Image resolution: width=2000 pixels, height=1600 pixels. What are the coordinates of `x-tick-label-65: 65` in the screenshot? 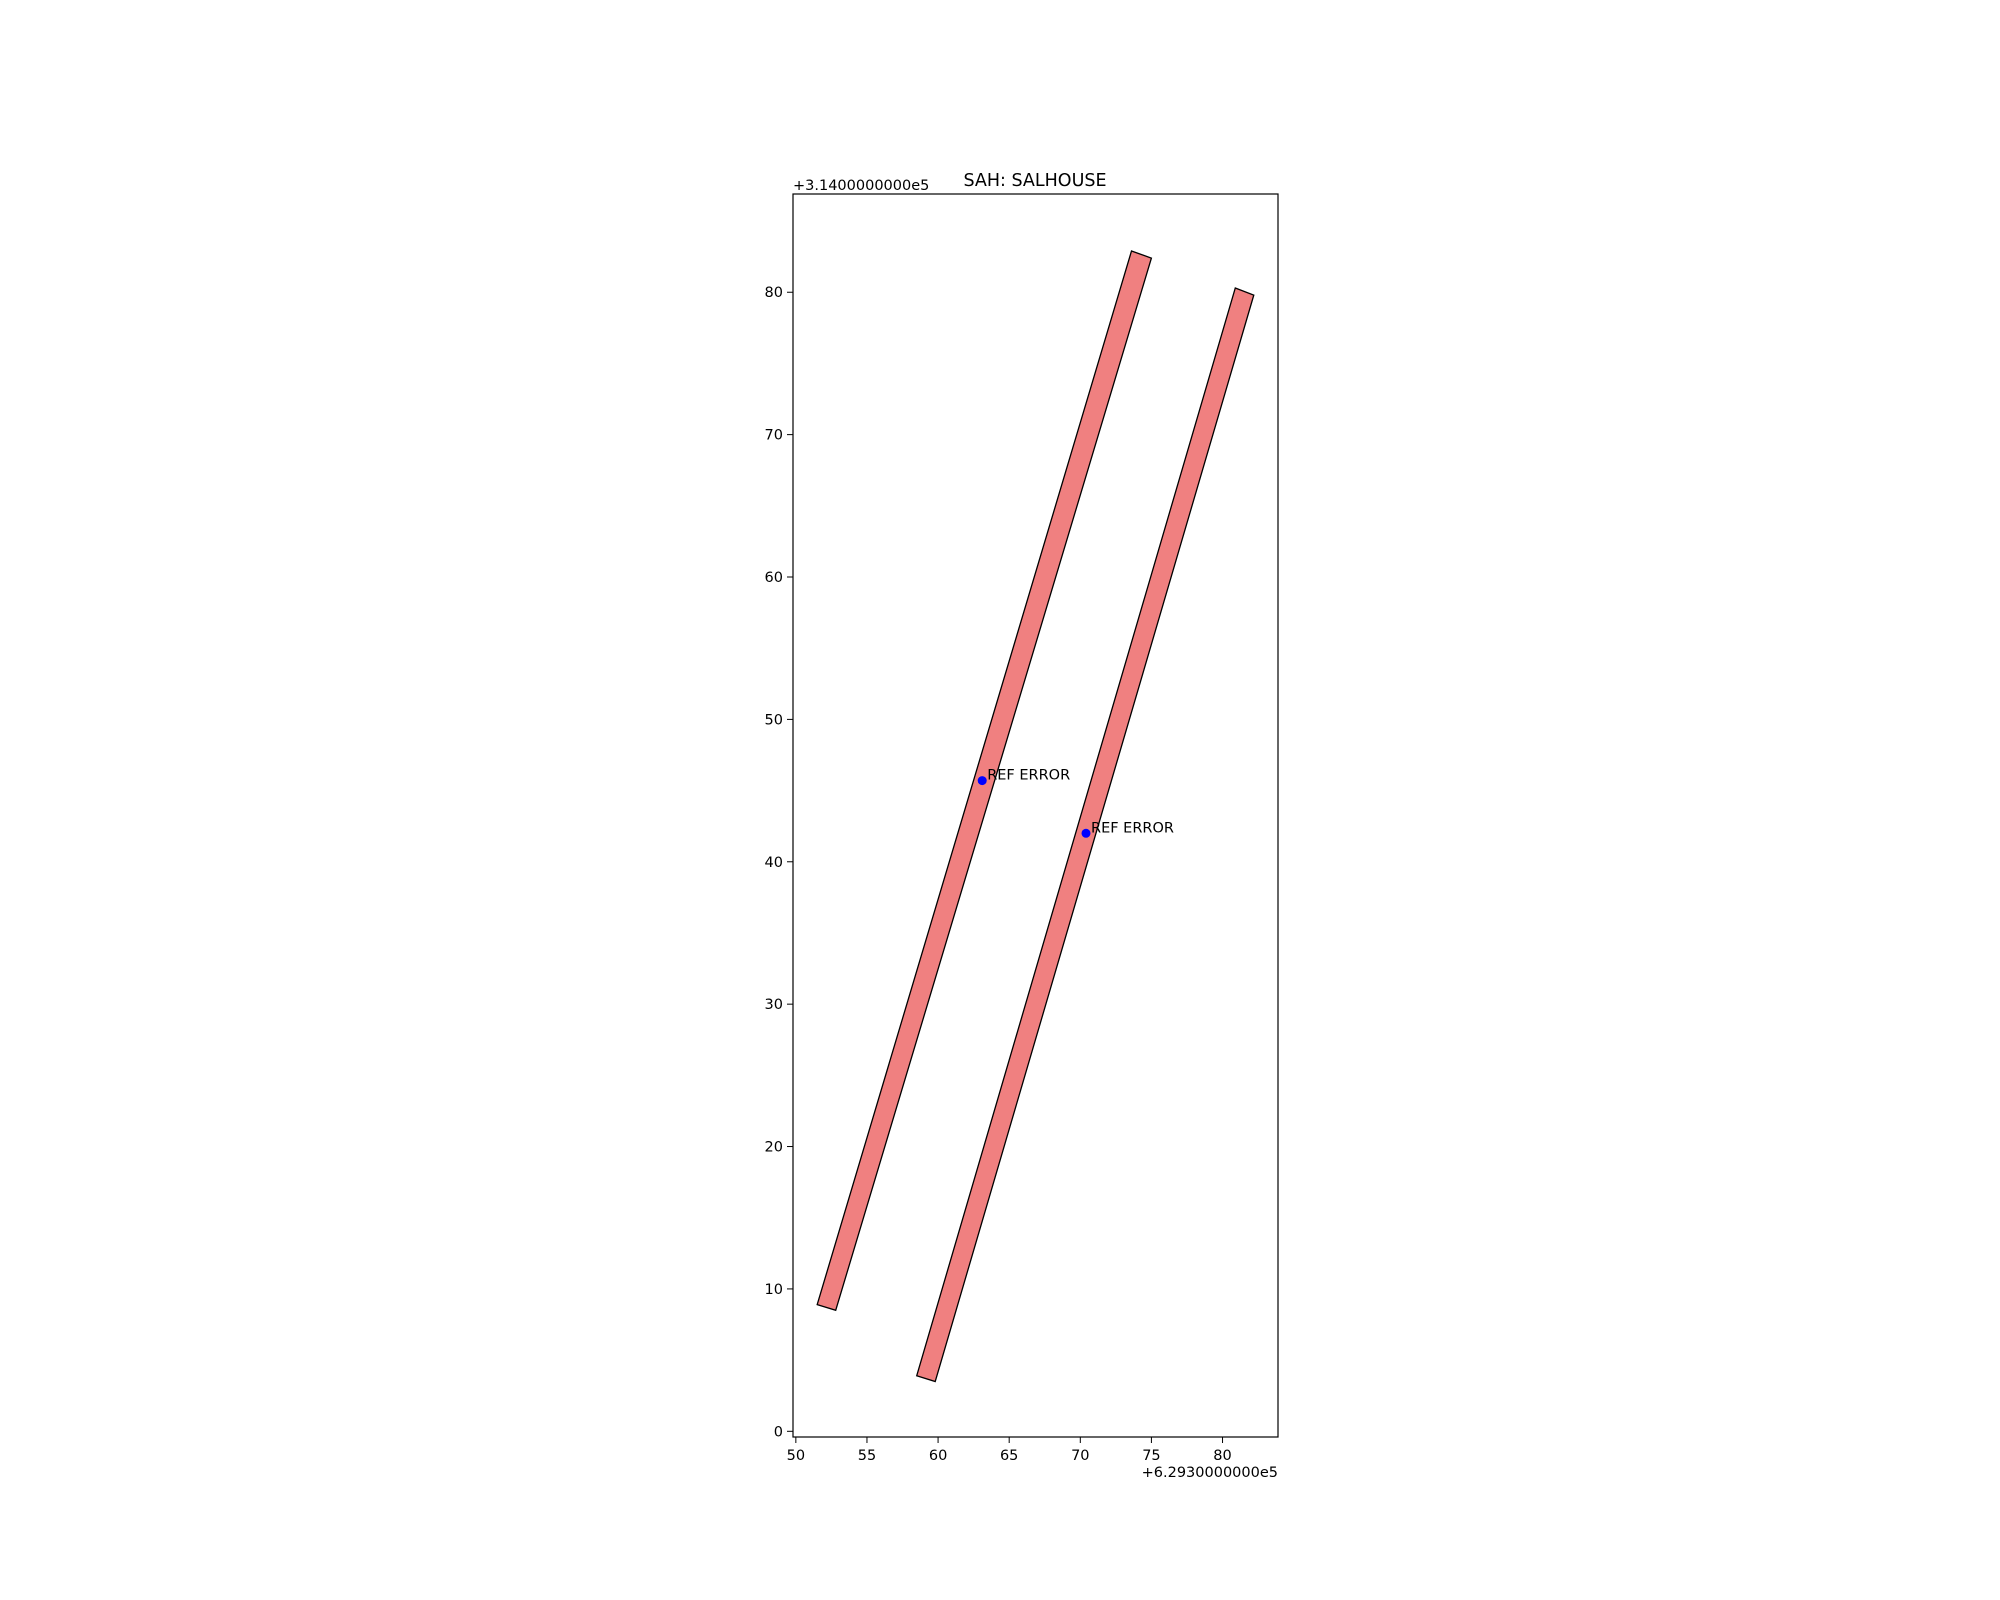 It's located at (1009, 1456).